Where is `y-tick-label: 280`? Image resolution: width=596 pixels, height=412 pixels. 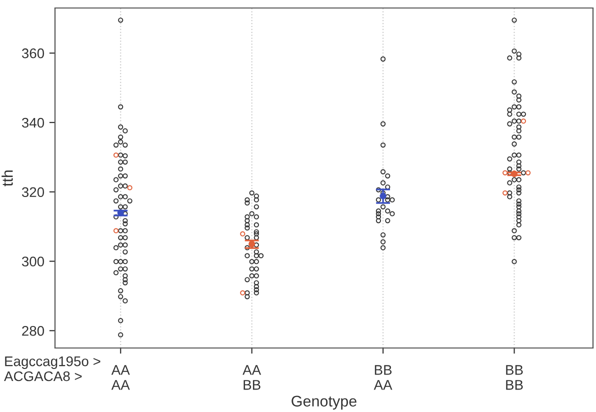 y-tick-label: 280 is located at coordinates (33, 331).